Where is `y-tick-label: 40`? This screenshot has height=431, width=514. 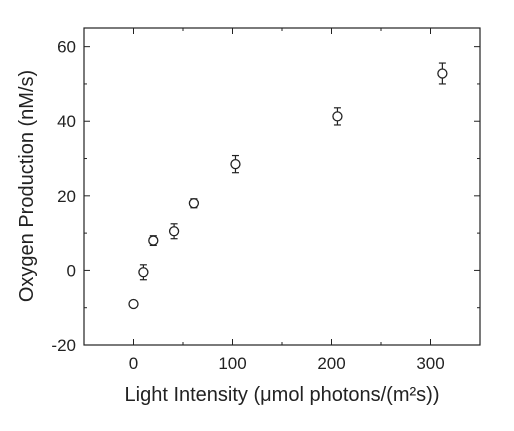
y-tick-label: 40 is located at coordinates (66, 121).